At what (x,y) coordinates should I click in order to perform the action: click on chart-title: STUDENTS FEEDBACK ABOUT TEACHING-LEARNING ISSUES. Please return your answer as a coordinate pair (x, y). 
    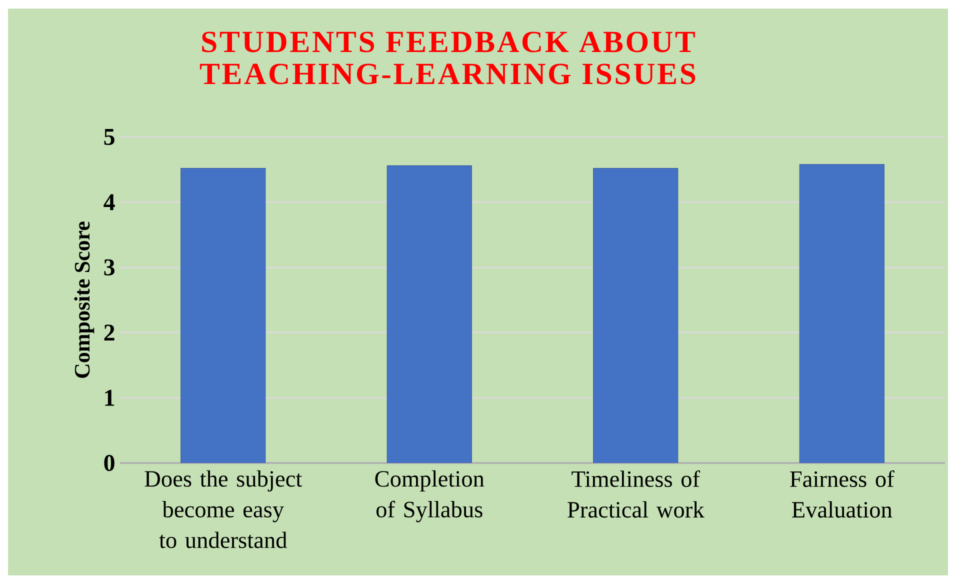
    Looking at the image, I should click on (448, 58).